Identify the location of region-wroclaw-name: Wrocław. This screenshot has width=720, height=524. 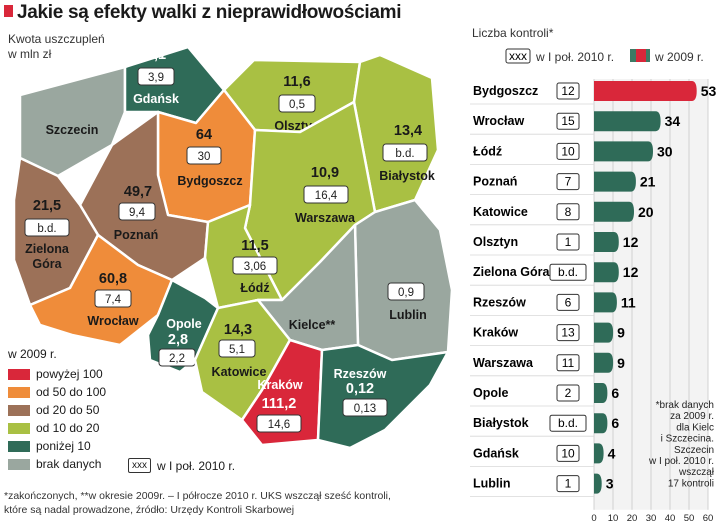
(112, 321).